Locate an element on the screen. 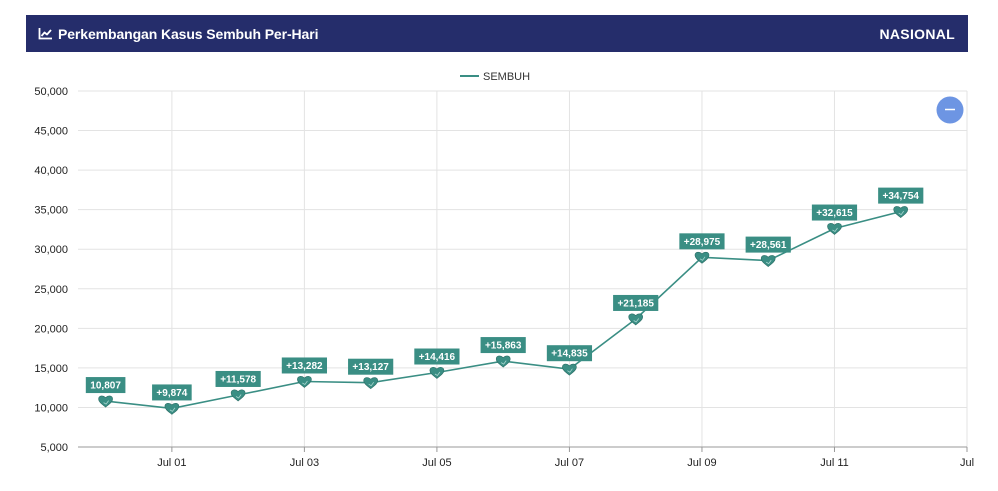 The image size is (998, 491). data-label-text: +9,874 is located at coordinates (171, 393).